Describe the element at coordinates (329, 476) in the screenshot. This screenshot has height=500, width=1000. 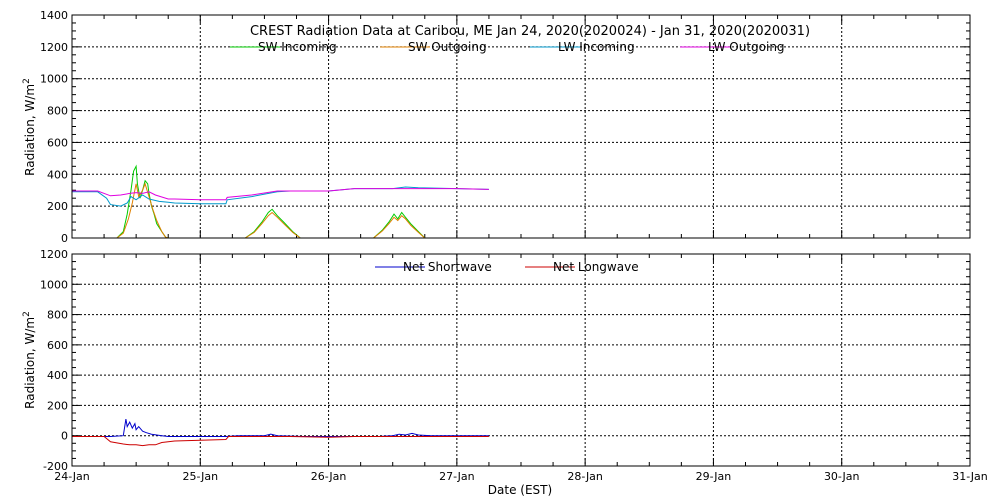
I see `x-tick-label: 26-Jan` at that location.